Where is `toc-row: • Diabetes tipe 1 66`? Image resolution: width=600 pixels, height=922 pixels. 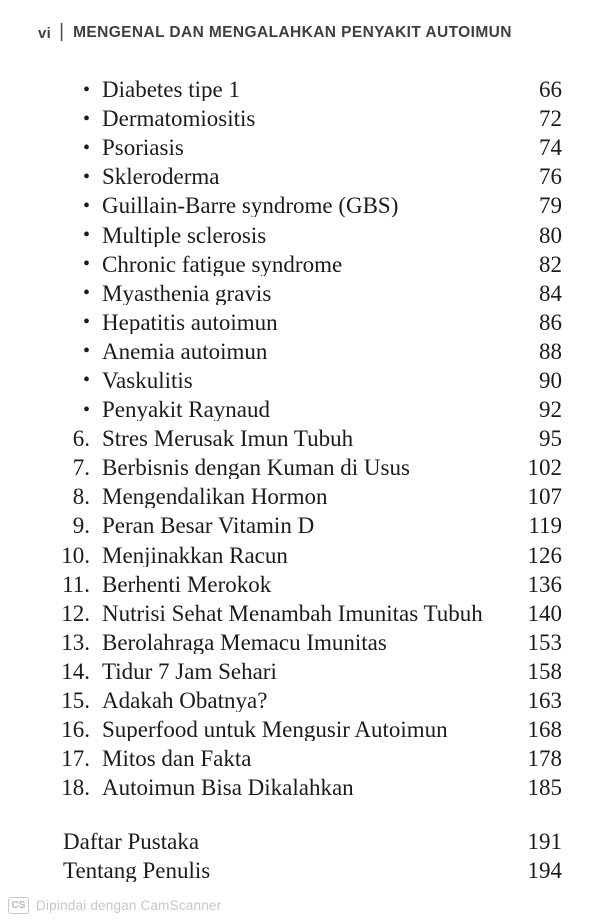 toc-row: • Diabetes tipe 1 66 is located at coordinates (301, 89).